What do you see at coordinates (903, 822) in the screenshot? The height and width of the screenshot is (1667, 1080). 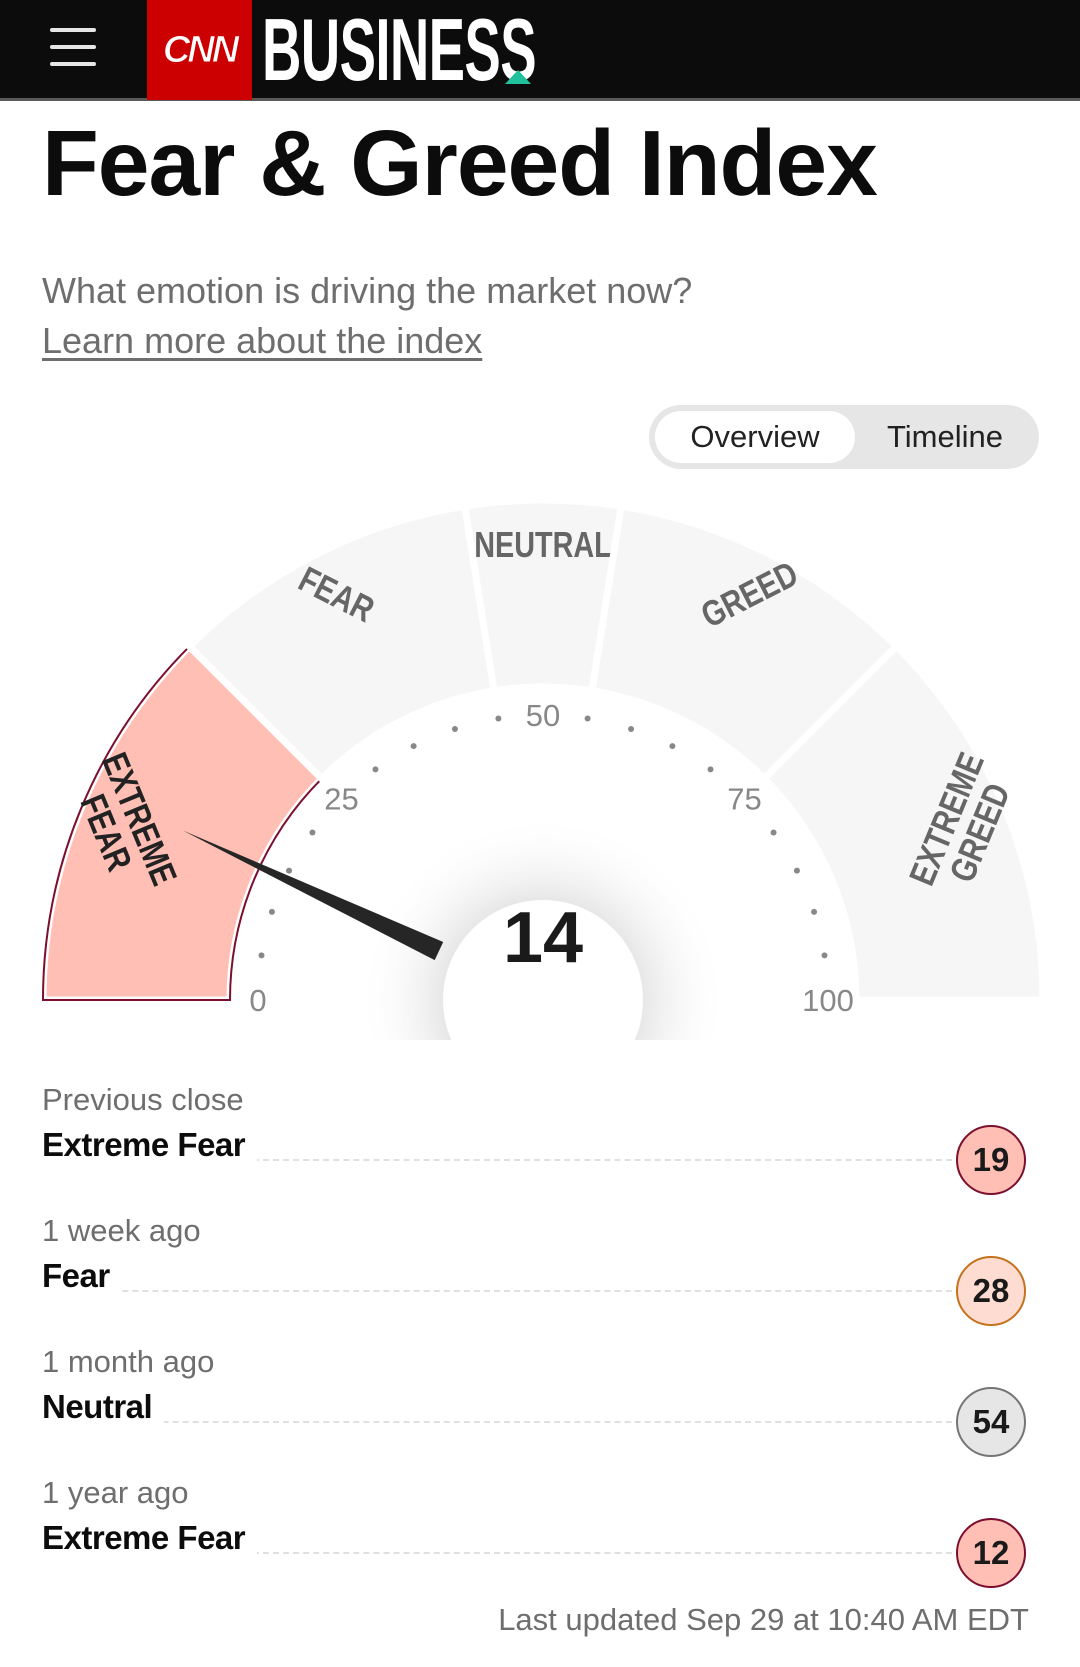 I see `gauge-segment` at bounding box center [903, 822].